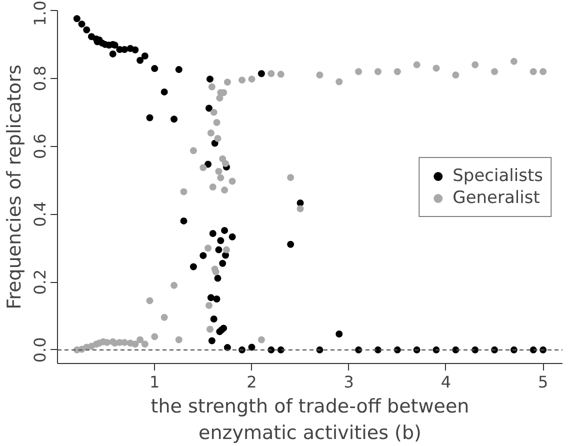 The height and width of the screenshot is (446, 572). What do you see at coordinates (349, 382) in the screenshot?
I see `x-tick-label: 3` at bounding box center [349, 382].